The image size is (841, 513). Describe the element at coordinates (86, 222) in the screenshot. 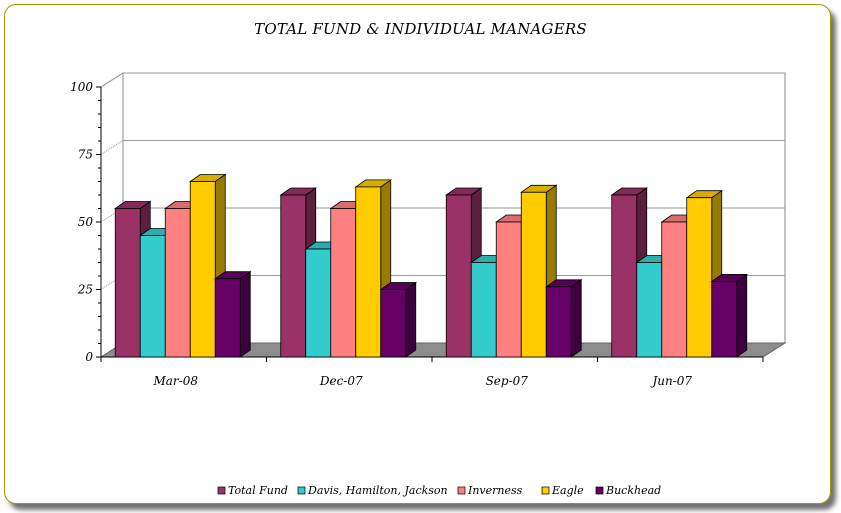

I see `y-tick-label: 50` at that location.